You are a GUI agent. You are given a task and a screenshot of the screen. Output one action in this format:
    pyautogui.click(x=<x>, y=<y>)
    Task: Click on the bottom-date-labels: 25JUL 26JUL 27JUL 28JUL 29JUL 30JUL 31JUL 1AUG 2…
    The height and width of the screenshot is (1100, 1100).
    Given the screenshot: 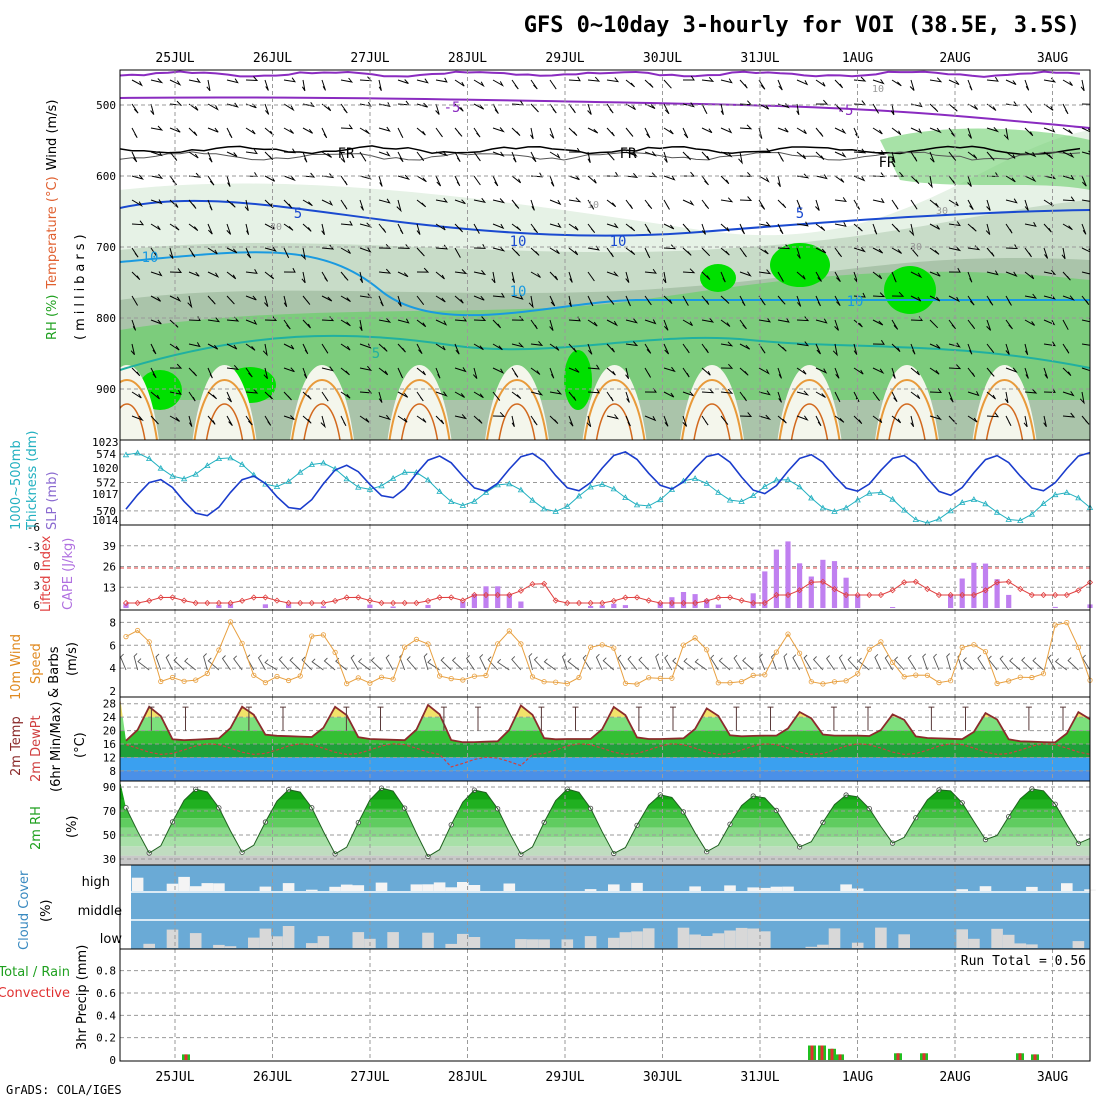 What is the action you would take?
    pyautogui.click(x=611, y=1077)
    